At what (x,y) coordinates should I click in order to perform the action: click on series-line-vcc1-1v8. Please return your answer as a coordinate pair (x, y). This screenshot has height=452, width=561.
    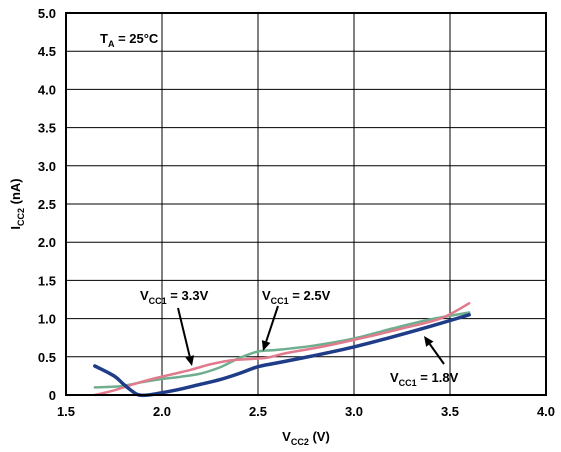
    Looking at the image, I should click on (282, 355).